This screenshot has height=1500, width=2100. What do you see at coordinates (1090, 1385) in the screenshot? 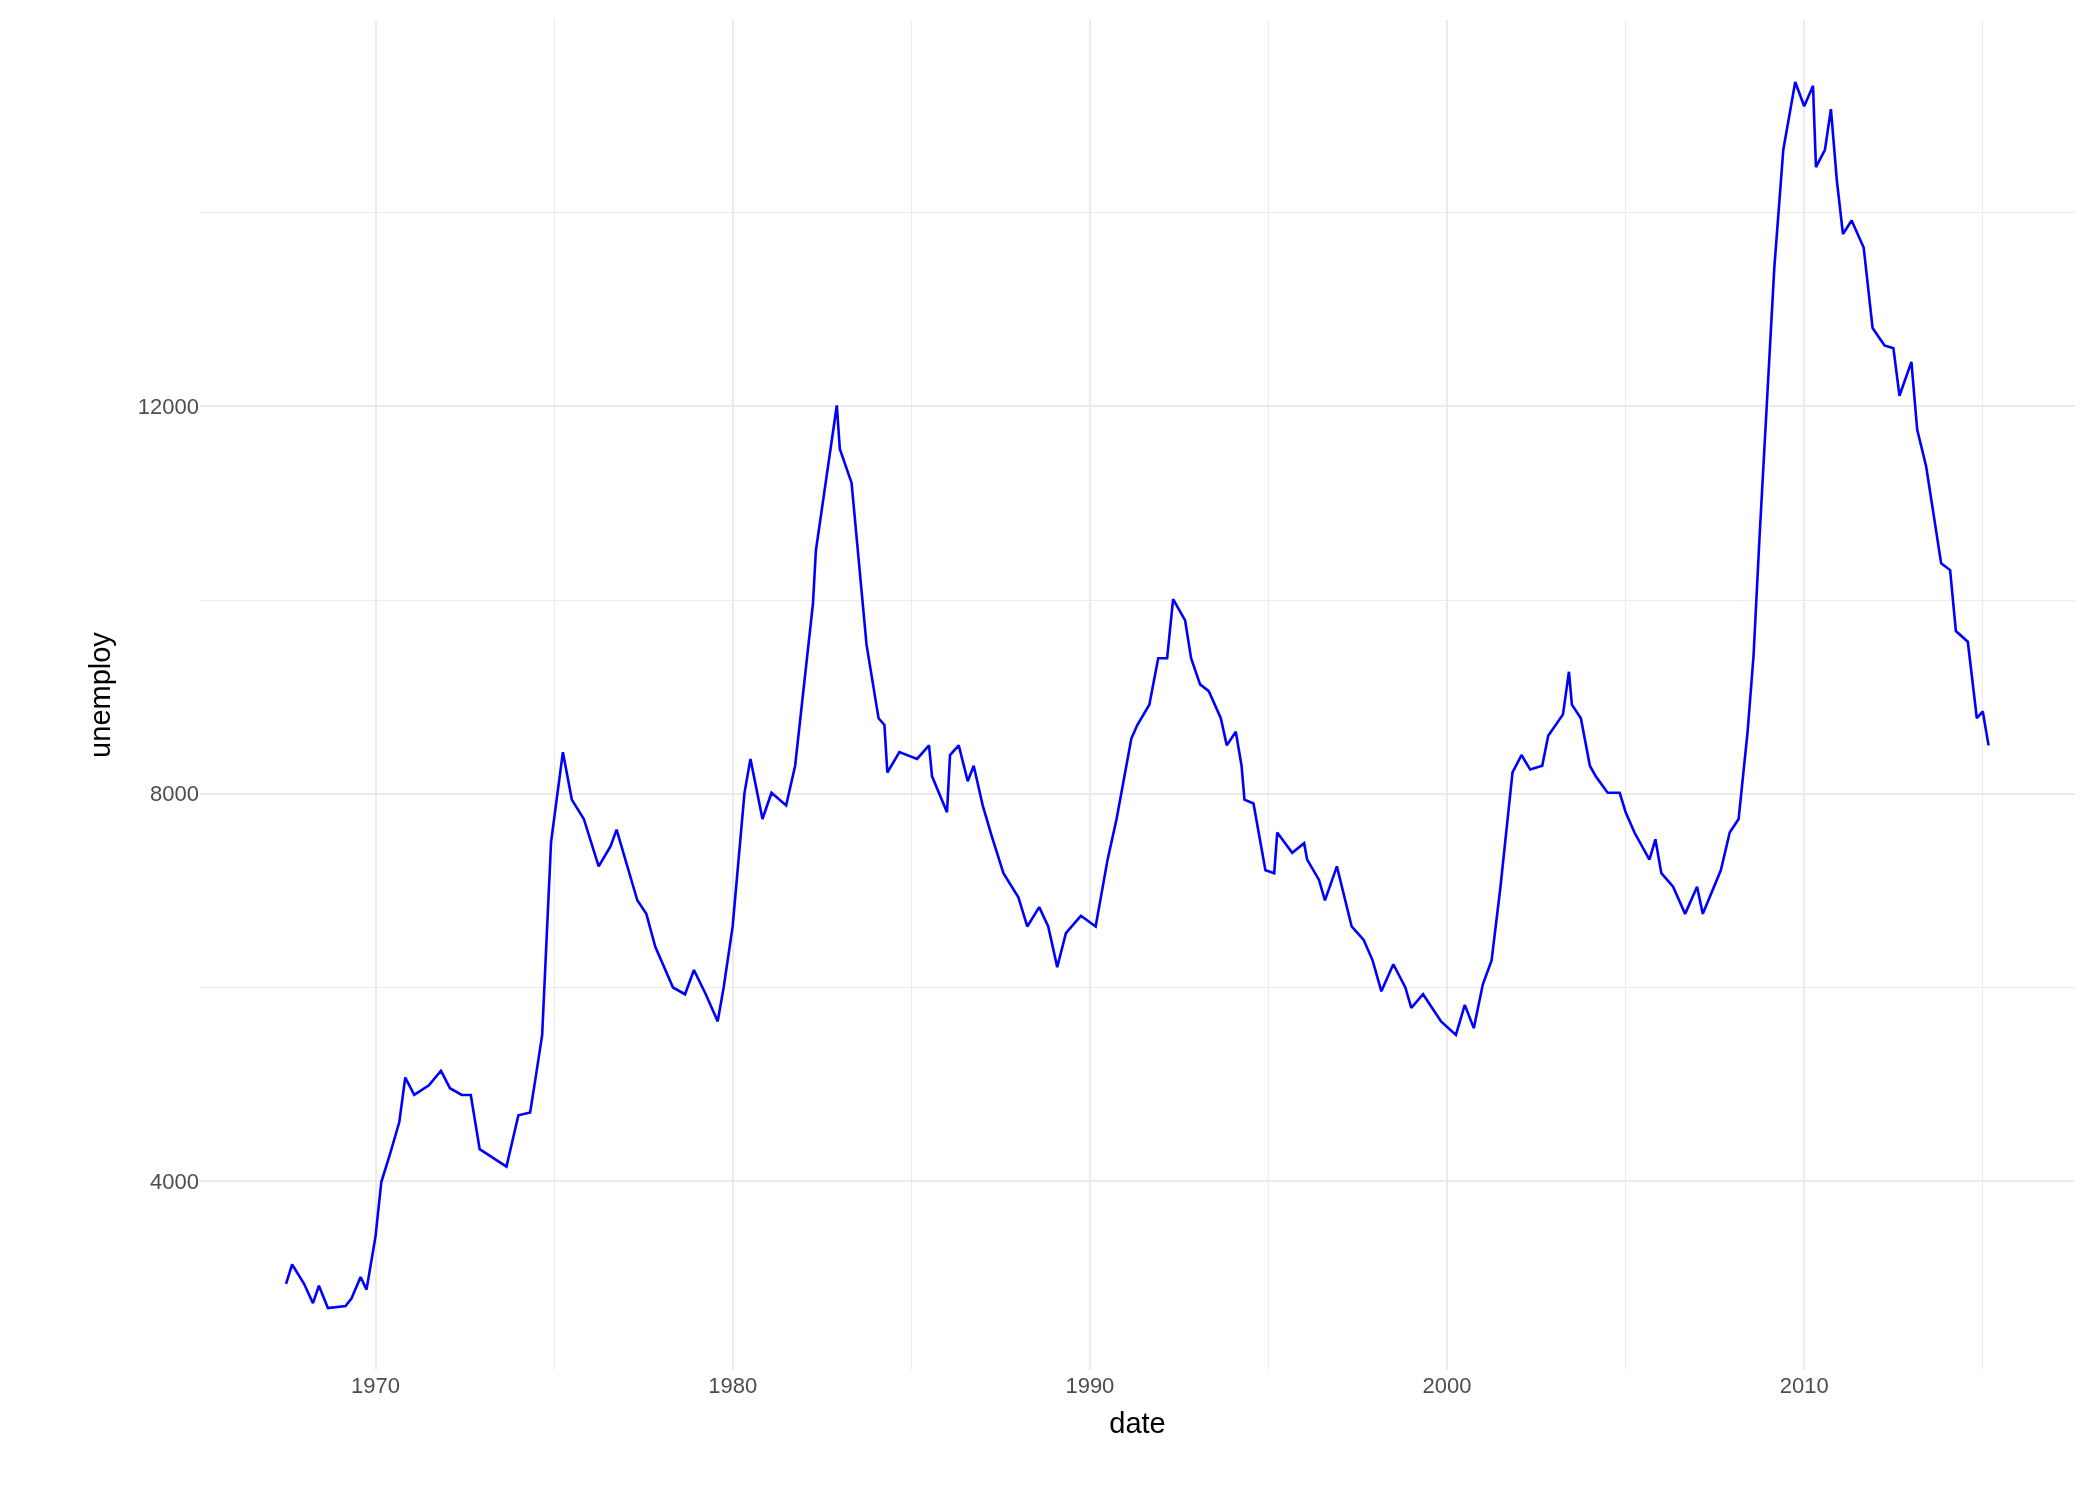
I see `x-tick-label: 1990` at bounding box center [1090, 1385].